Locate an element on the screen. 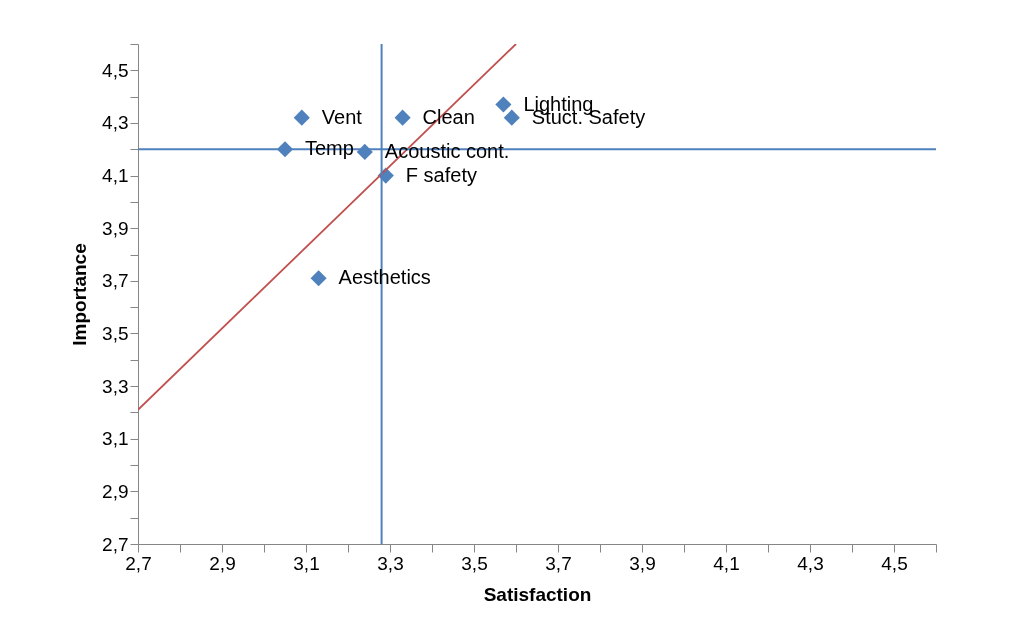 This screenshot has height=625, width=1025. y-tick-label: 3,1 is located at coordinates (115, 439).